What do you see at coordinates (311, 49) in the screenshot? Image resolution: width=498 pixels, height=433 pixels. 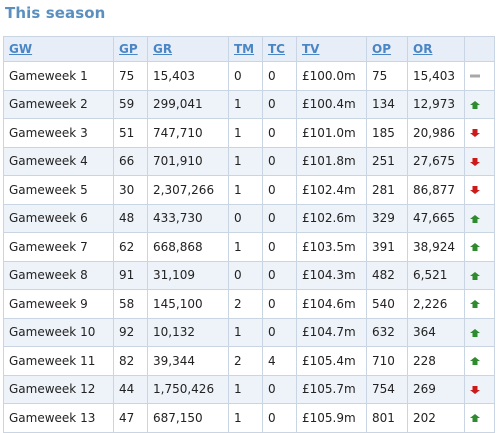 I see `col-header-team-value-label: TV` at bounding box center [311, 49].